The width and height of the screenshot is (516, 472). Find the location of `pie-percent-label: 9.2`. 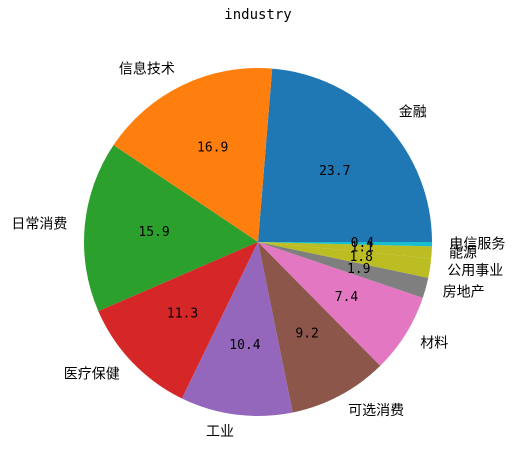

pie-percent-label: 9.2 is located at coordinates (306, 334).